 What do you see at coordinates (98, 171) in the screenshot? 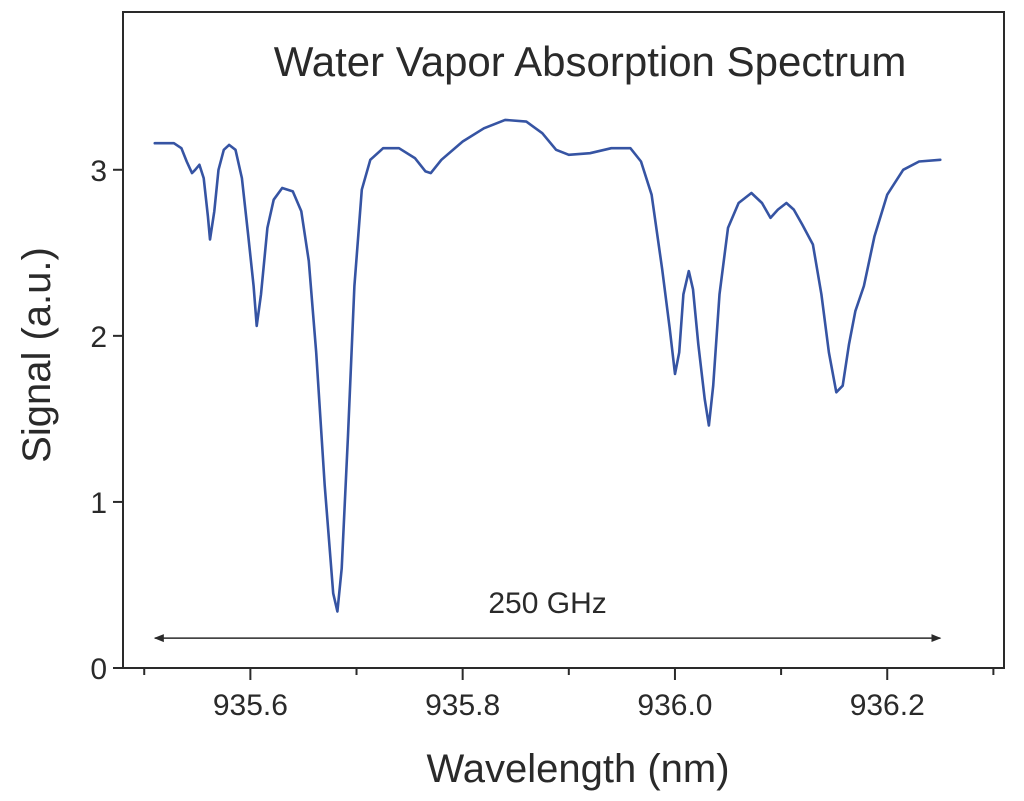
I see `y-tick-label: 3` at bounding box center [98, 171].